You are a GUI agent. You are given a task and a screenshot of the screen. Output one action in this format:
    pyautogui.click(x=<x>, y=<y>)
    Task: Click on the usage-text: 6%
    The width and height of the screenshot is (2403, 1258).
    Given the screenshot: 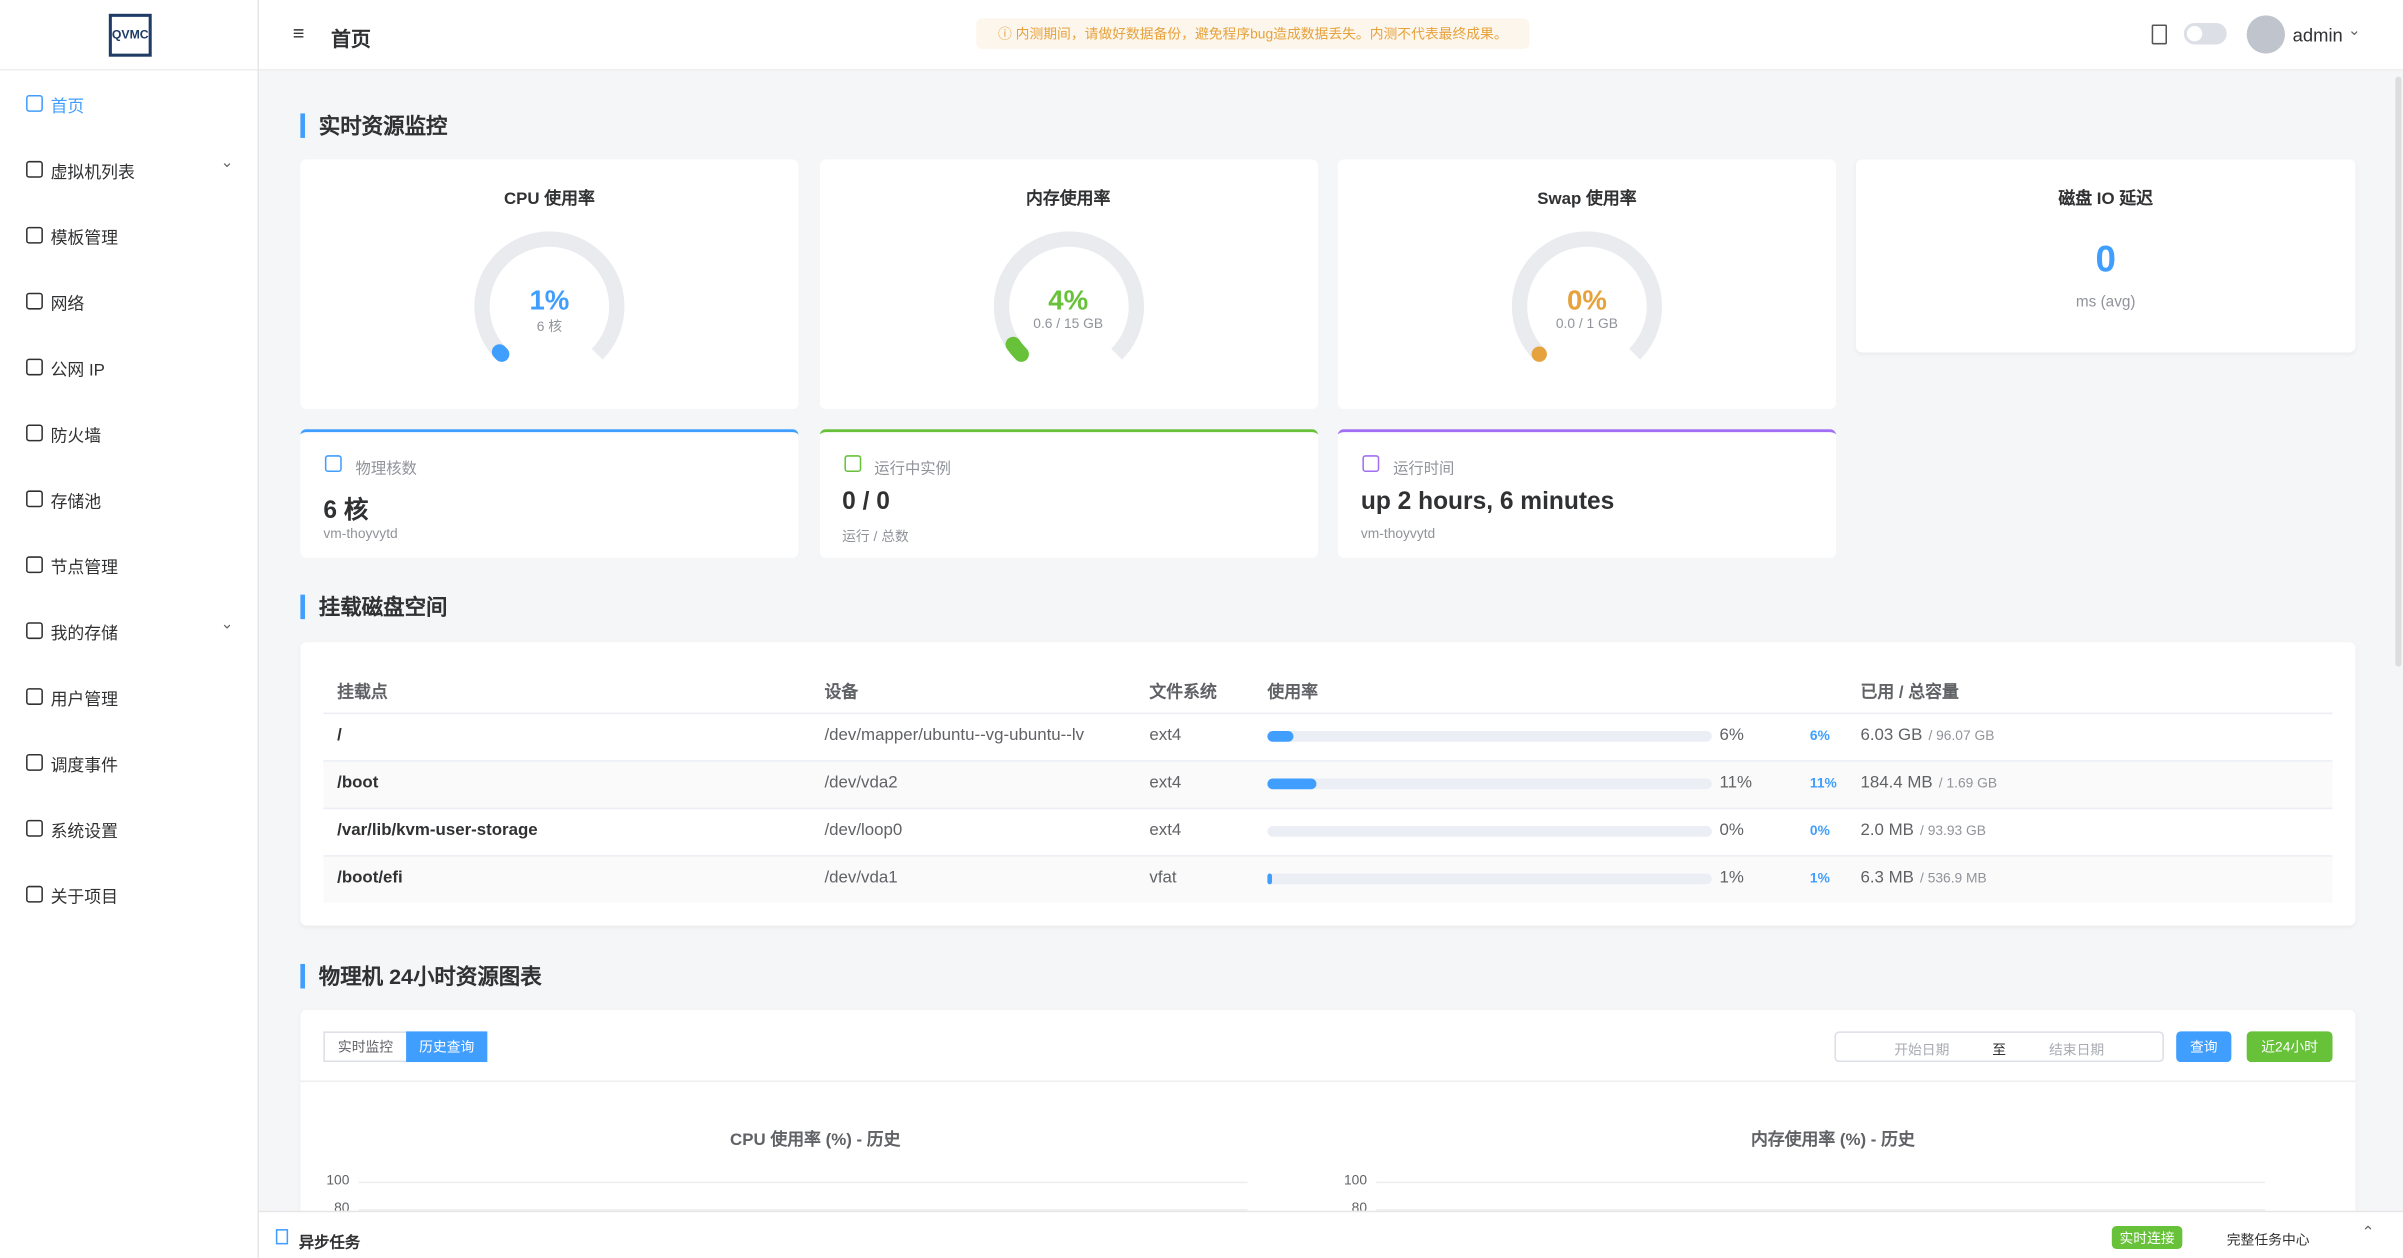 What is the action you would take?
    pyautogui.click(x=1731, y=735)
    